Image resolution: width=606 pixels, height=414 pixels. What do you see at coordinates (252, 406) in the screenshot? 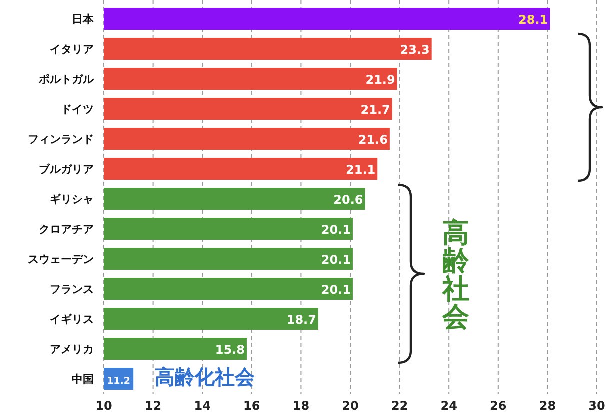
I see `x-tick-label: 16` at bounding box center [252, 406].